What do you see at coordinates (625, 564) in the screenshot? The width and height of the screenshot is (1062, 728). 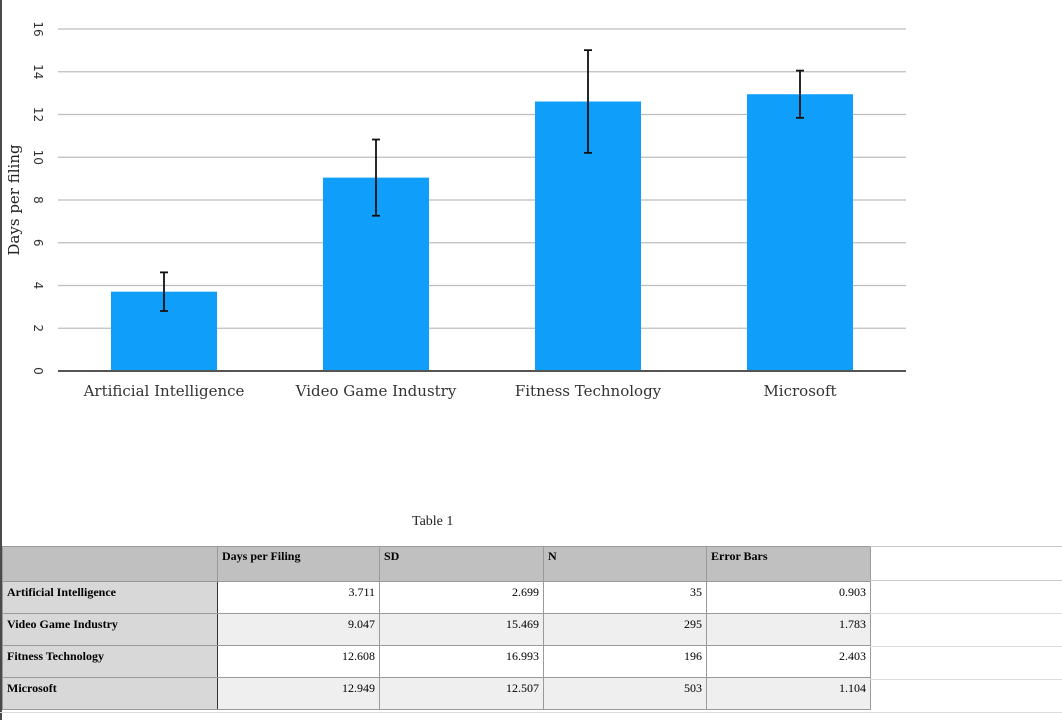 I see `column-header: N` at bounding box center [625, 564].